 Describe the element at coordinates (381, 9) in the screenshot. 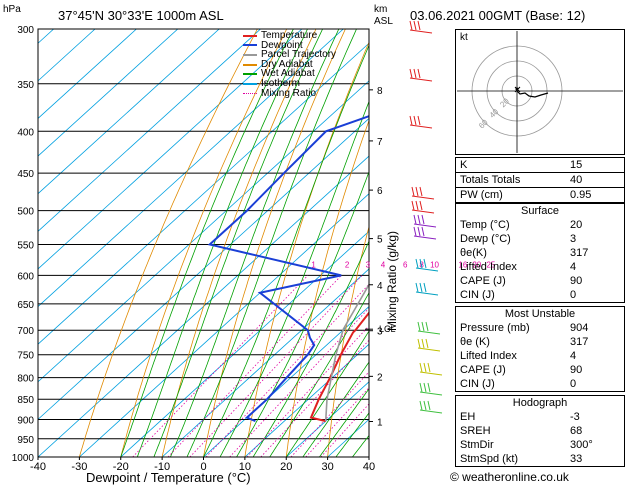

I see `km-axis-unit: km` at that location.